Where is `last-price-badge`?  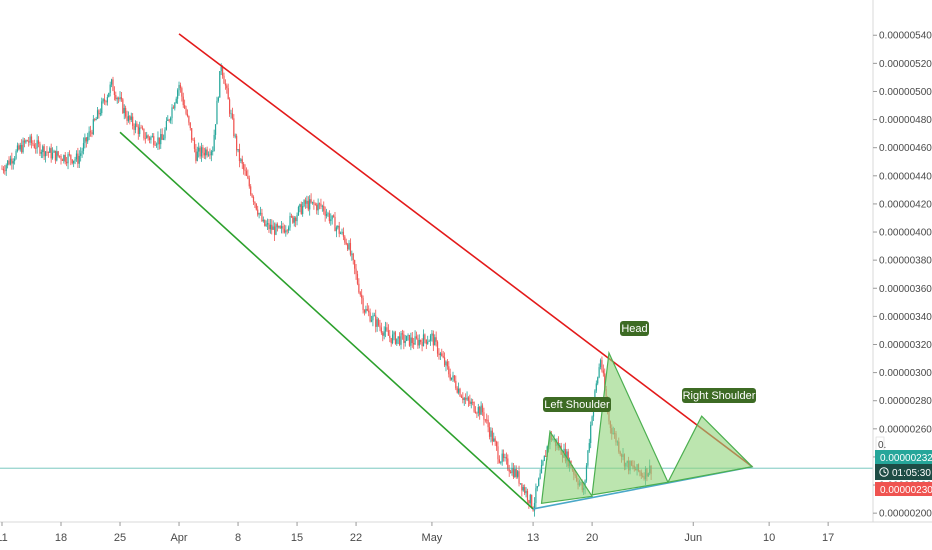 last-price-badge is located at coordinates (903, 489).